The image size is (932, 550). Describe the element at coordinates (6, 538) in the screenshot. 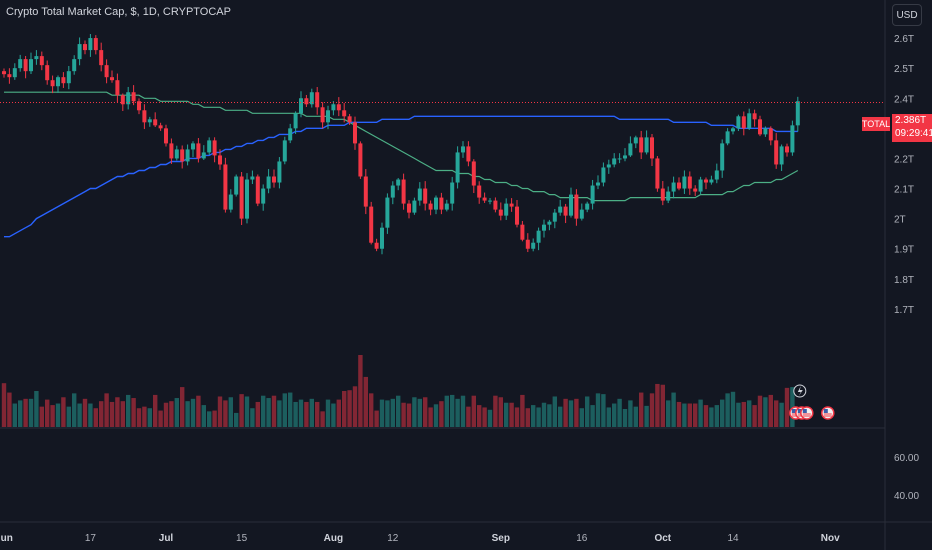

I see `time-tick-label: Jun` at that location.